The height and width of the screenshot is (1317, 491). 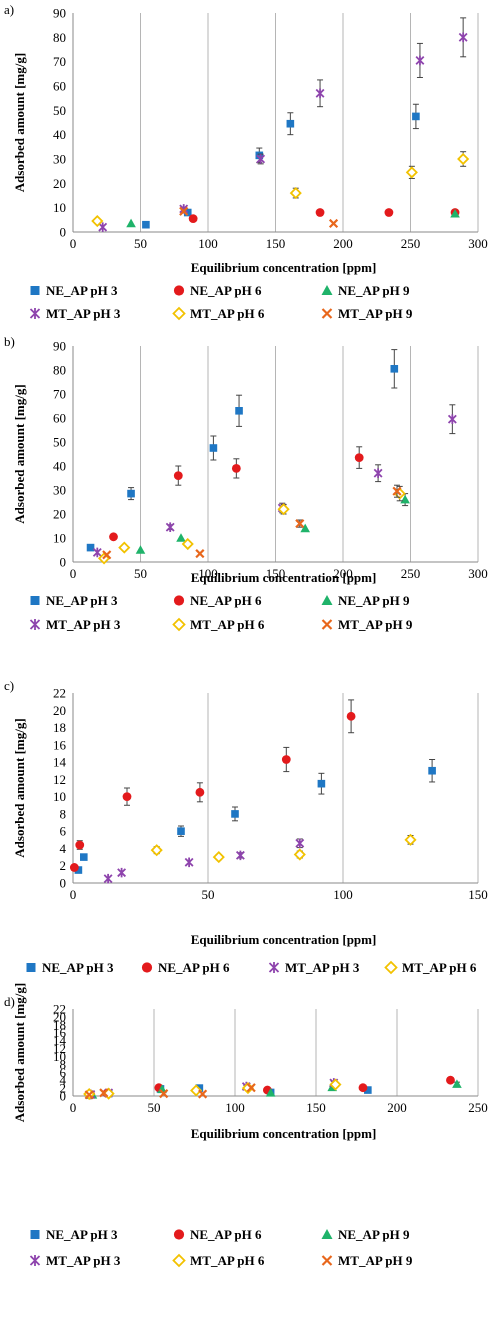 I want to click on panel-2-legend-item-mt-ap-ph-6: MT_AP pH 6, so click(x=218, y=624).